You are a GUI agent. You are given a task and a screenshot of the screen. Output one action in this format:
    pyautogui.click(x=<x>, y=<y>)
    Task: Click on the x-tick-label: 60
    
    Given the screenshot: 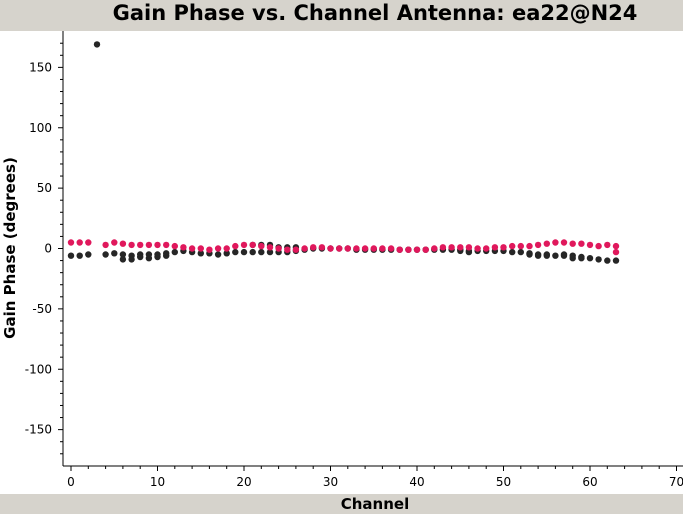 What is the action you would take?
    pyautogui.click(x=589, y=482)
    